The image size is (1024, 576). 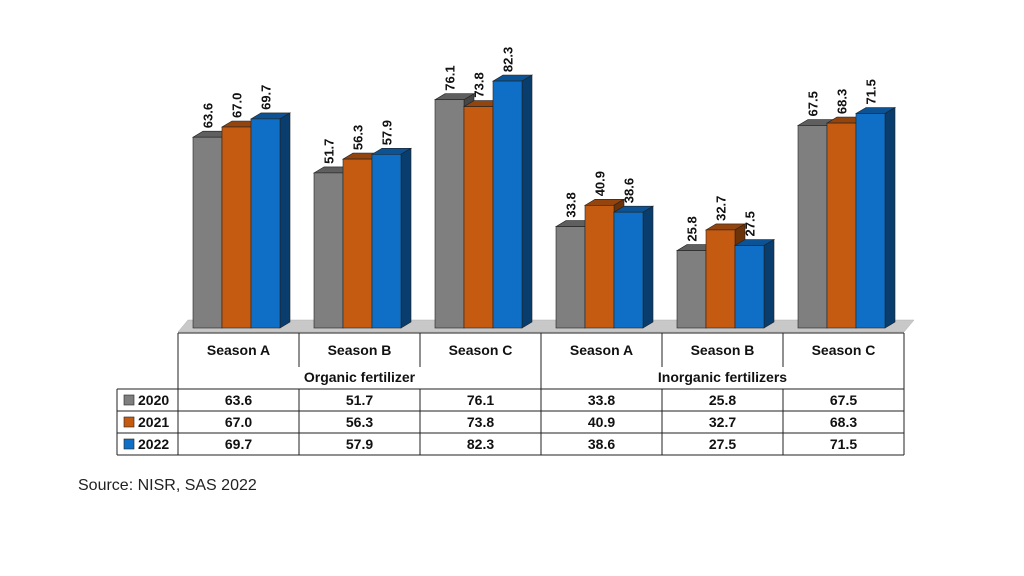 What do you see at coordinates (406, 238) in the screenshot?
I see `bar-2022-1-side` at bounding box center [406, 238].